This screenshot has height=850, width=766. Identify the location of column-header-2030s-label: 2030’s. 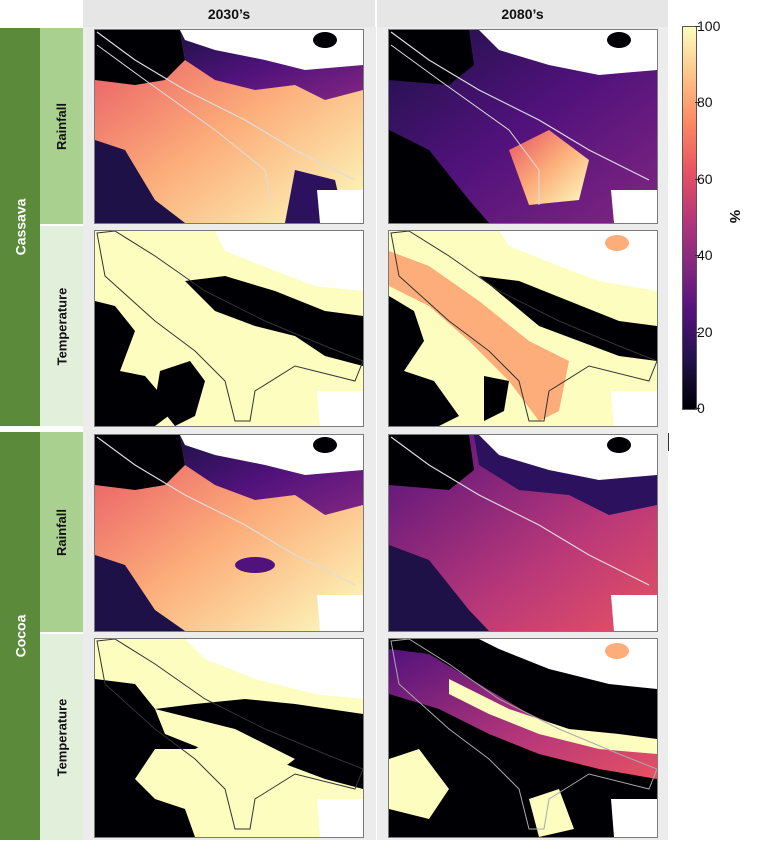
(229, 13).